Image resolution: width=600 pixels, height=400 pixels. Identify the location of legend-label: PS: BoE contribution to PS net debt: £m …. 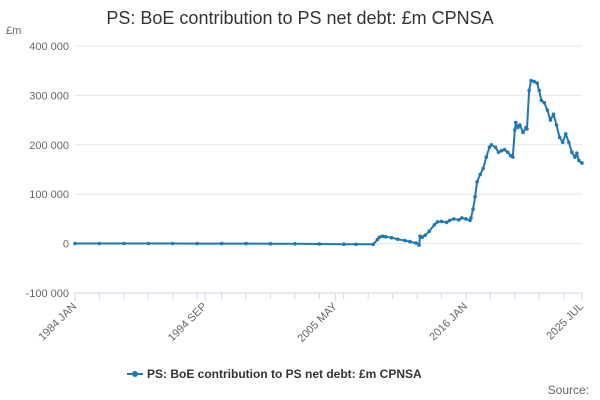
(284, 374).